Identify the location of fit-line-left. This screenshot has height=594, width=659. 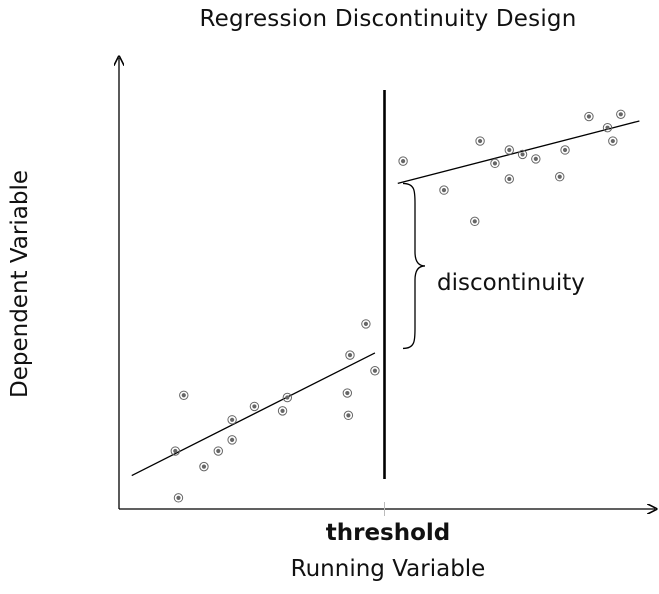
(253, 414).